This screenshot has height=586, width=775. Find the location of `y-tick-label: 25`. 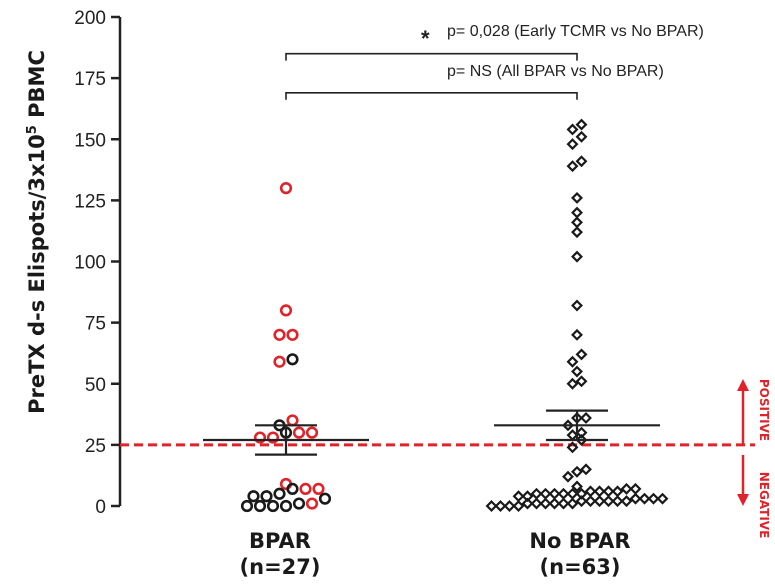

y-tick-label: 25 is located at coordinates (95, 446).